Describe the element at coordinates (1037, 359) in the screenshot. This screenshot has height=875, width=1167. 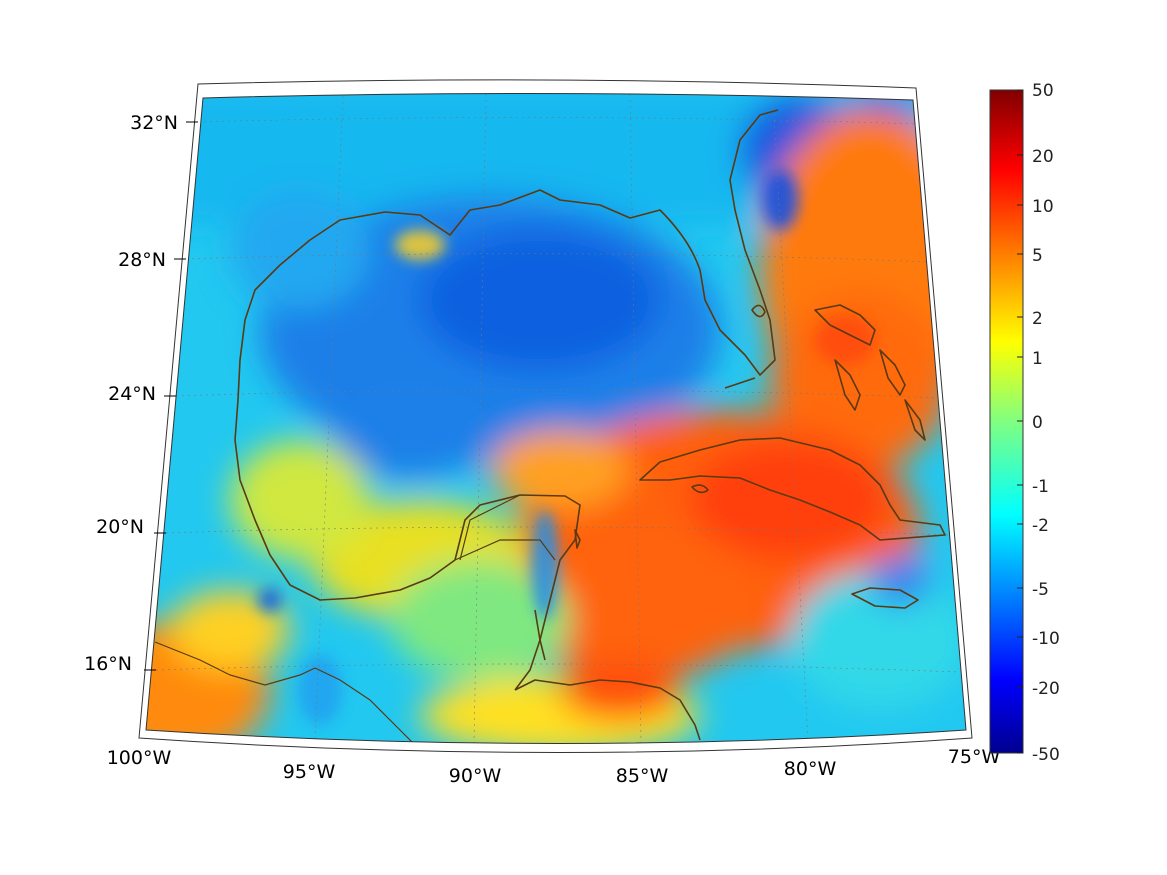
I see `colorbar-tick-label: 1` at that location.